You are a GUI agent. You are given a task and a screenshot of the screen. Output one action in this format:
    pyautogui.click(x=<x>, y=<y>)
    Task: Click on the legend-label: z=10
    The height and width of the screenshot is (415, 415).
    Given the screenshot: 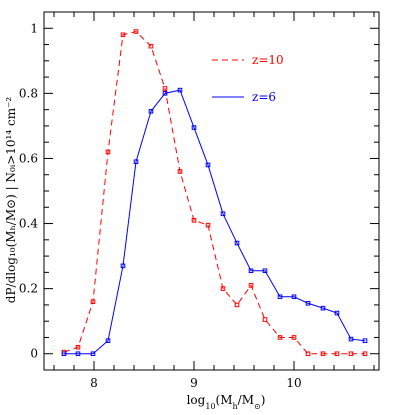 What is the action you would take?
    pyautogui.click(x=268, y=60)
    